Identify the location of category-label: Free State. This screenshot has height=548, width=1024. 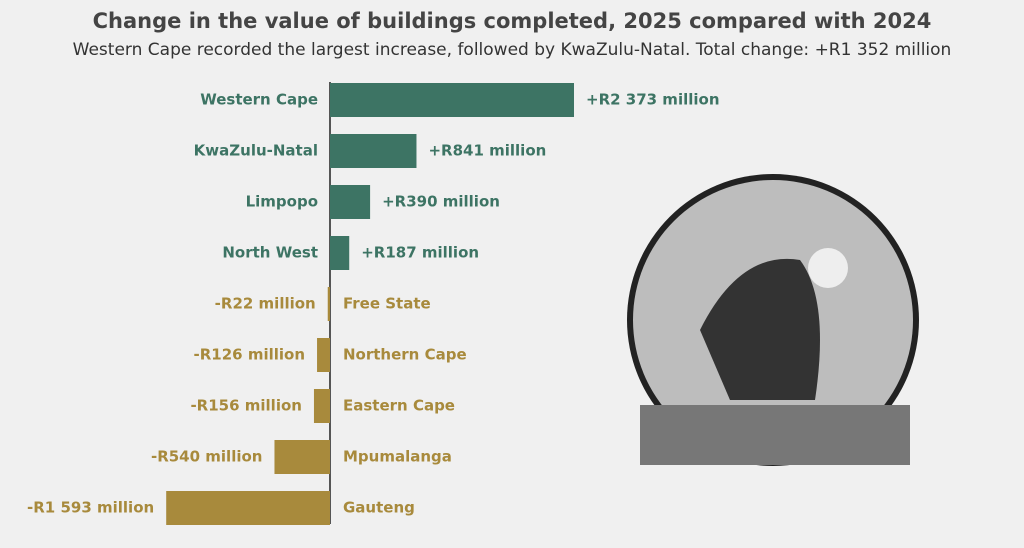
(387, 304).